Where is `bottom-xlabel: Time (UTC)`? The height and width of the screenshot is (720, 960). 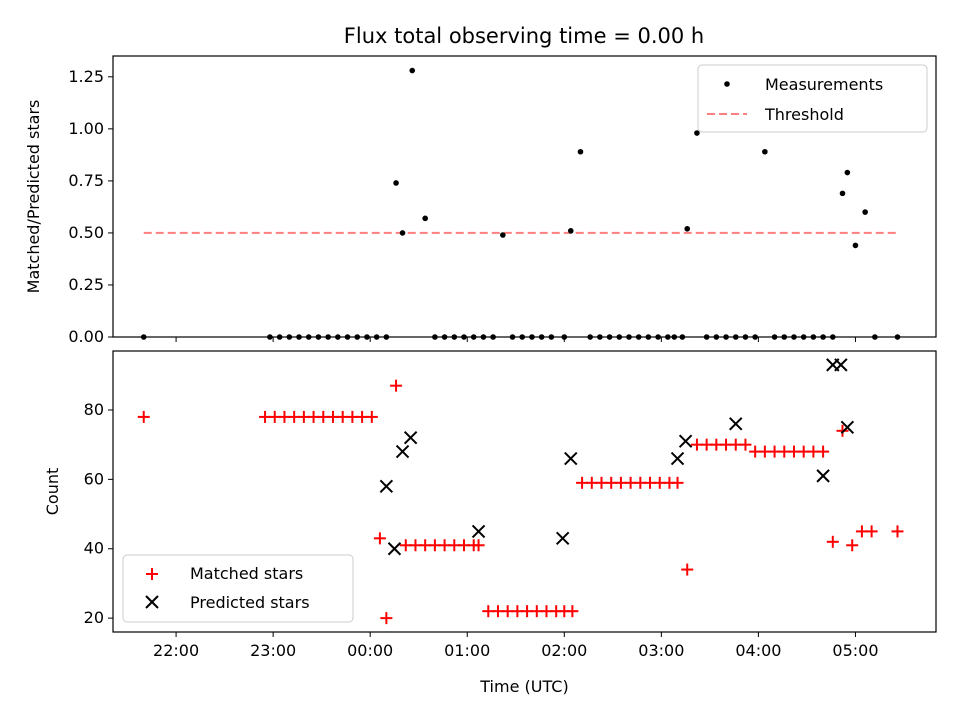
bottom-xlabel: Time (UTC) is located at coordinates (523, 686).